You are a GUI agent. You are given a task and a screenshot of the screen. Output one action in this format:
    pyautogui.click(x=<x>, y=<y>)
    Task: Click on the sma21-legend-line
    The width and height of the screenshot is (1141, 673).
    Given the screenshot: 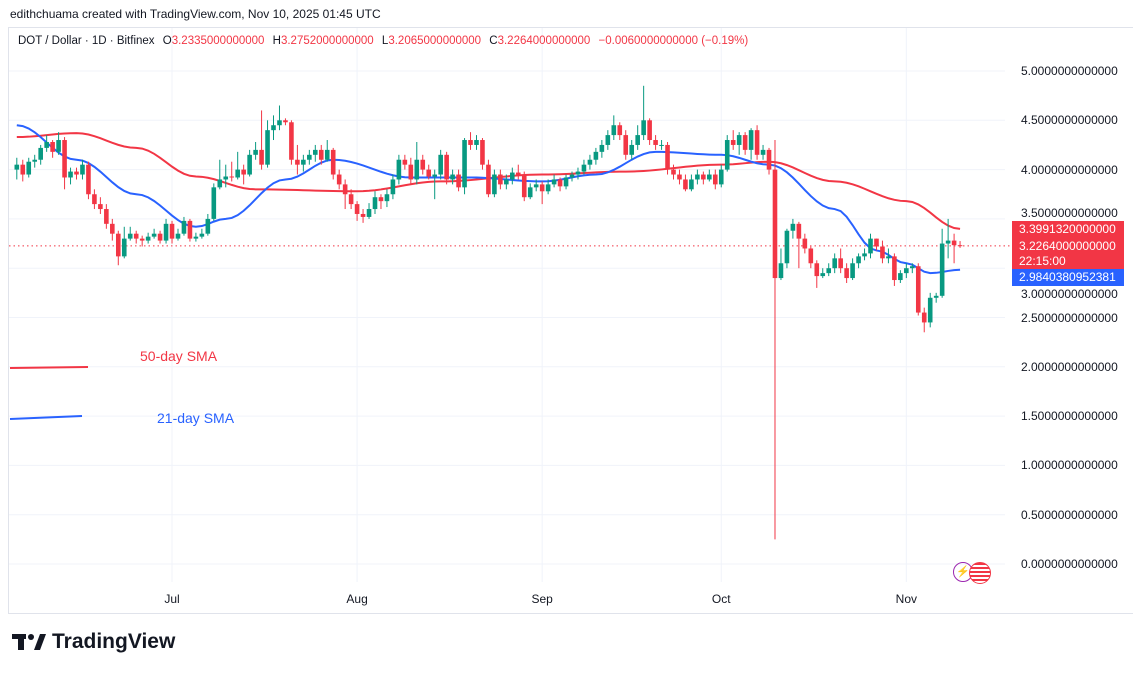 What is the action you would take?
    pyautogui.click(x=46, y=417)
    